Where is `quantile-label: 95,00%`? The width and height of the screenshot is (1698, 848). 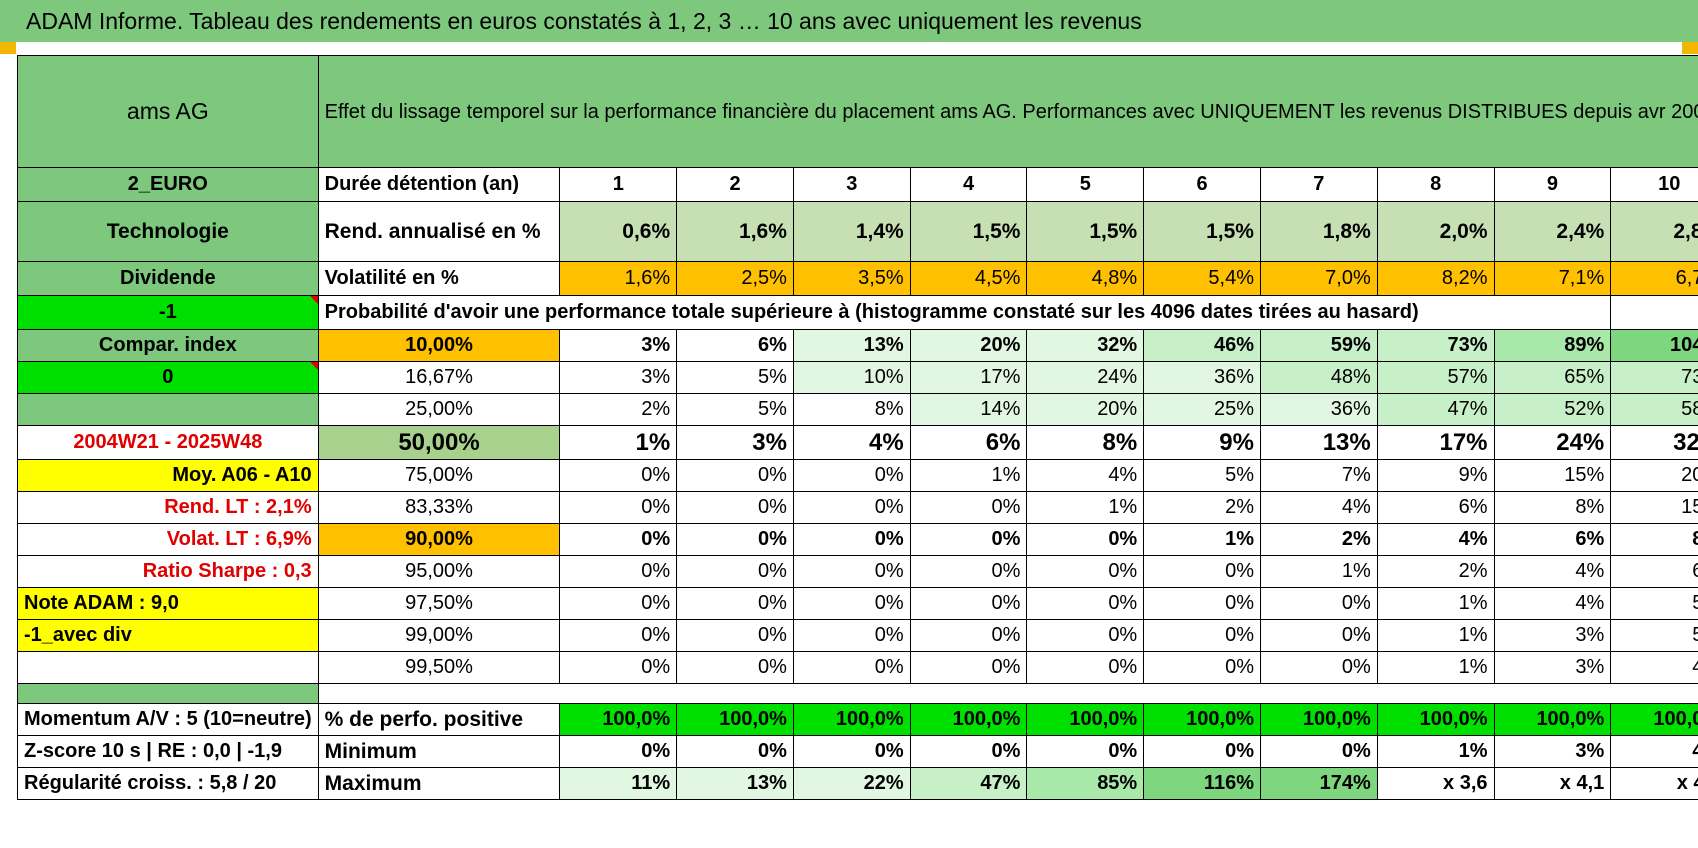 quantile-label: 95,00% is located at coordinates (439, 571).